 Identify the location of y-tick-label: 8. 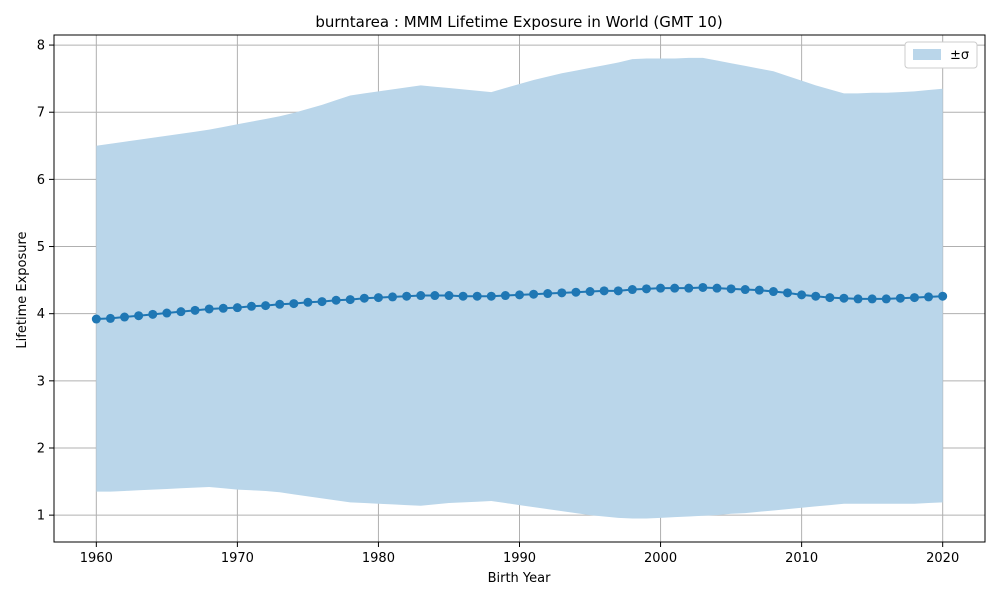
(41, 46).